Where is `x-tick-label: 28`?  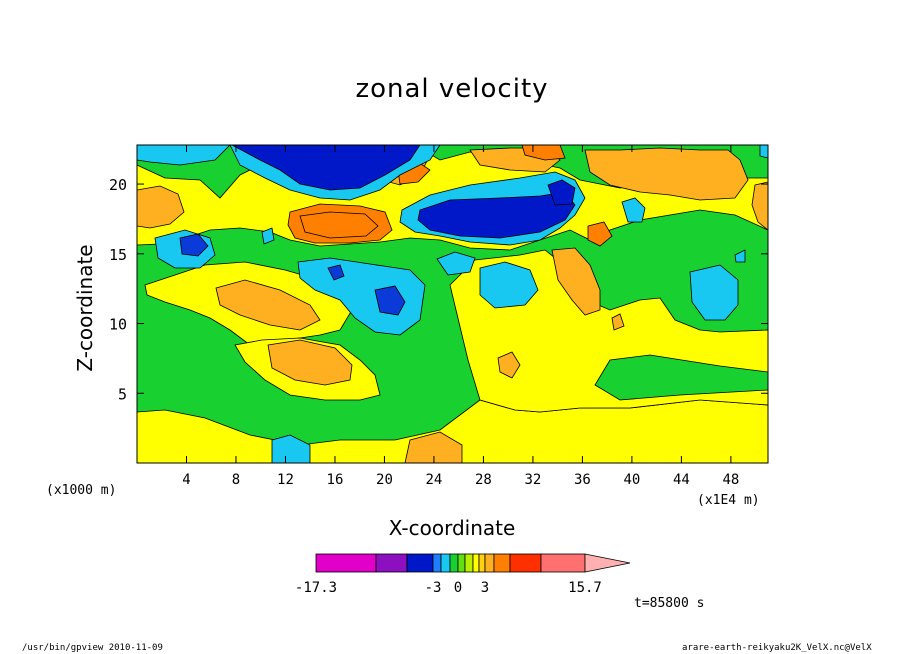
x-tick-label: 28 is located at coordinates (483, 480).